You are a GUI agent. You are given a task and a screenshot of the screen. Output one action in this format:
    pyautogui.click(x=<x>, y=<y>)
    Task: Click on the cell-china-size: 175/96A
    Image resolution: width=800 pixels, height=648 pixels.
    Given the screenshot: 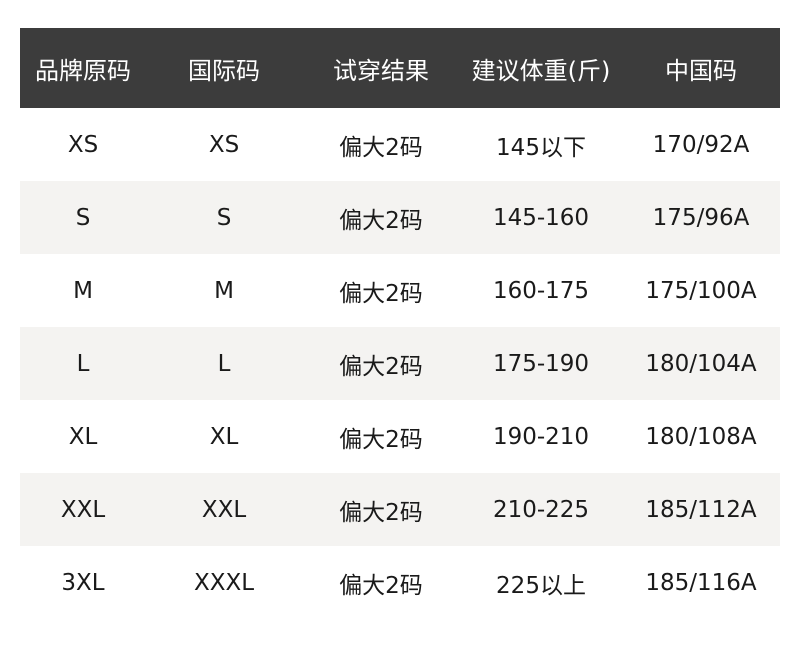 What is the action you would take?
    pyautogui.click(x=701, y=217)
    